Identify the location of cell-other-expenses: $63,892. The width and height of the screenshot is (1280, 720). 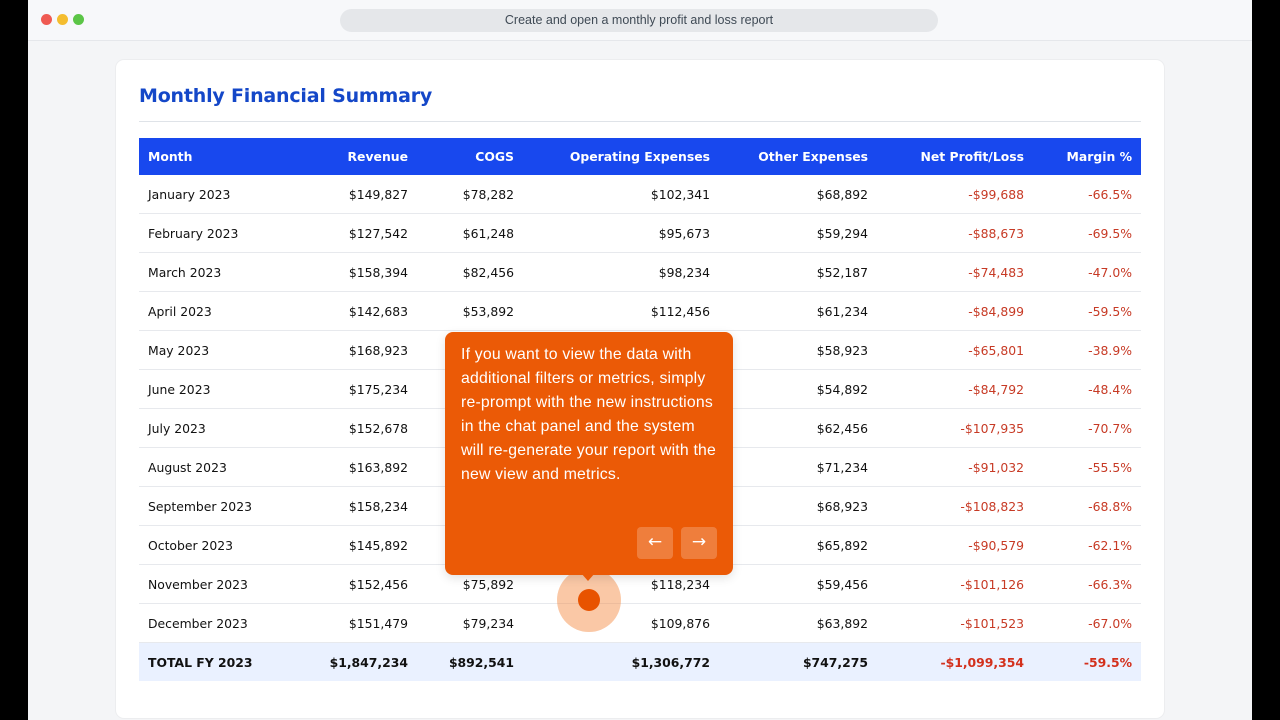
(798, 623).